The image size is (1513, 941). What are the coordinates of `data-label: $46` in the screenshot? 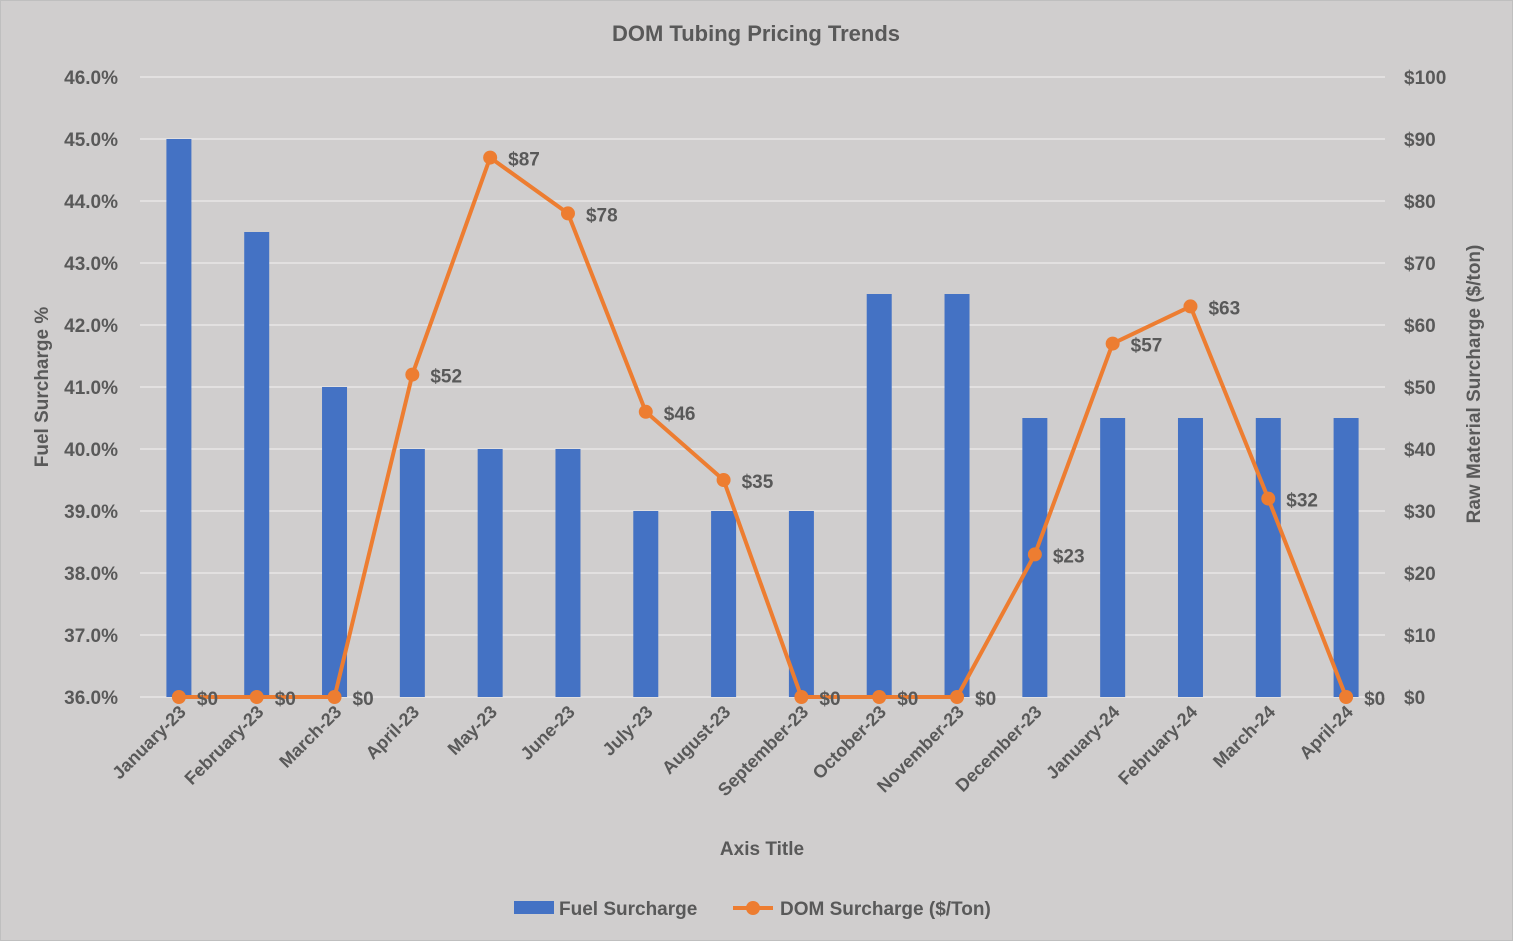 It's located at (680, 414).